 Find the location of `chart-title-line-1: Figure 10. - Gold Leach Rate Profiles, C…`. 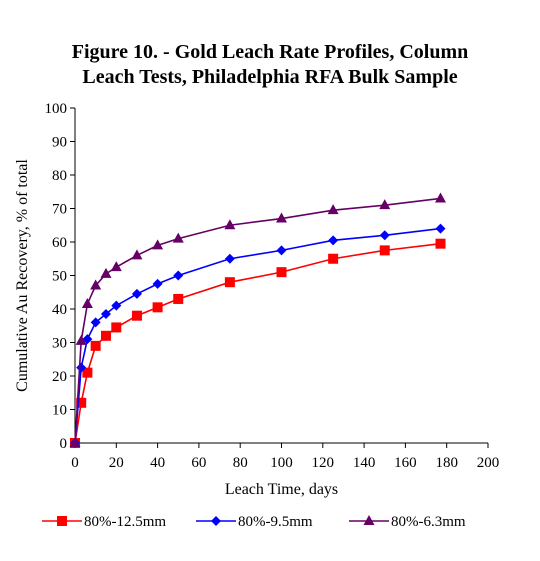

chart-title-line-1: Figure 10. - Gold Leach Rate Profiles, C… is located at coordinates (270, 52).